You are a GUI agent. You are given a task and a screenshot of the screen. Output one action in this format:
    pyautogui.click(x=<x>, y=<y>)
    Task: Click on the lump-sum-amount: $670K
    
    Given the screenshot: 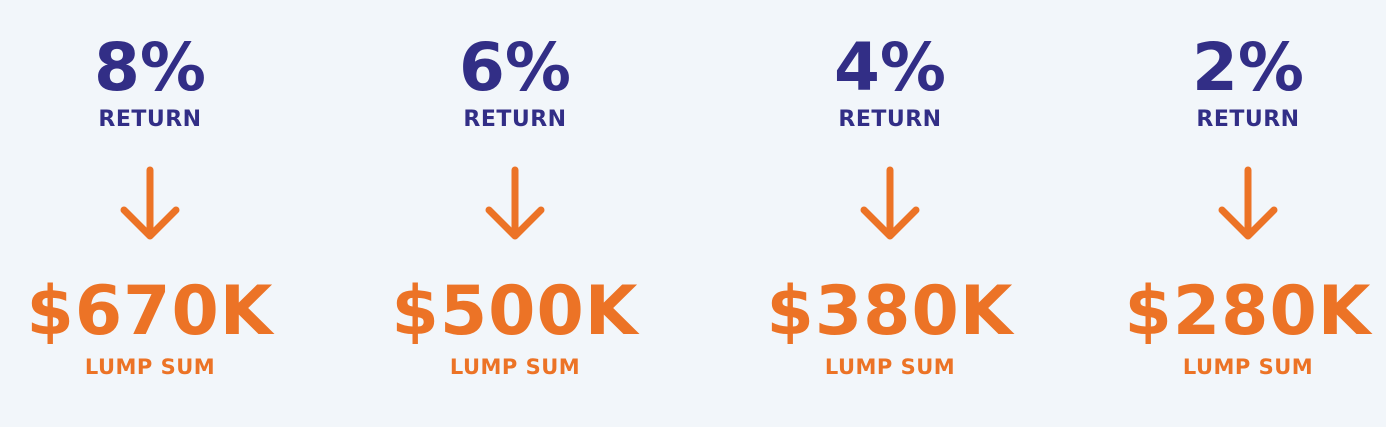 What is the action you would take?
    pyautogui.click(x=150, y=311)
    